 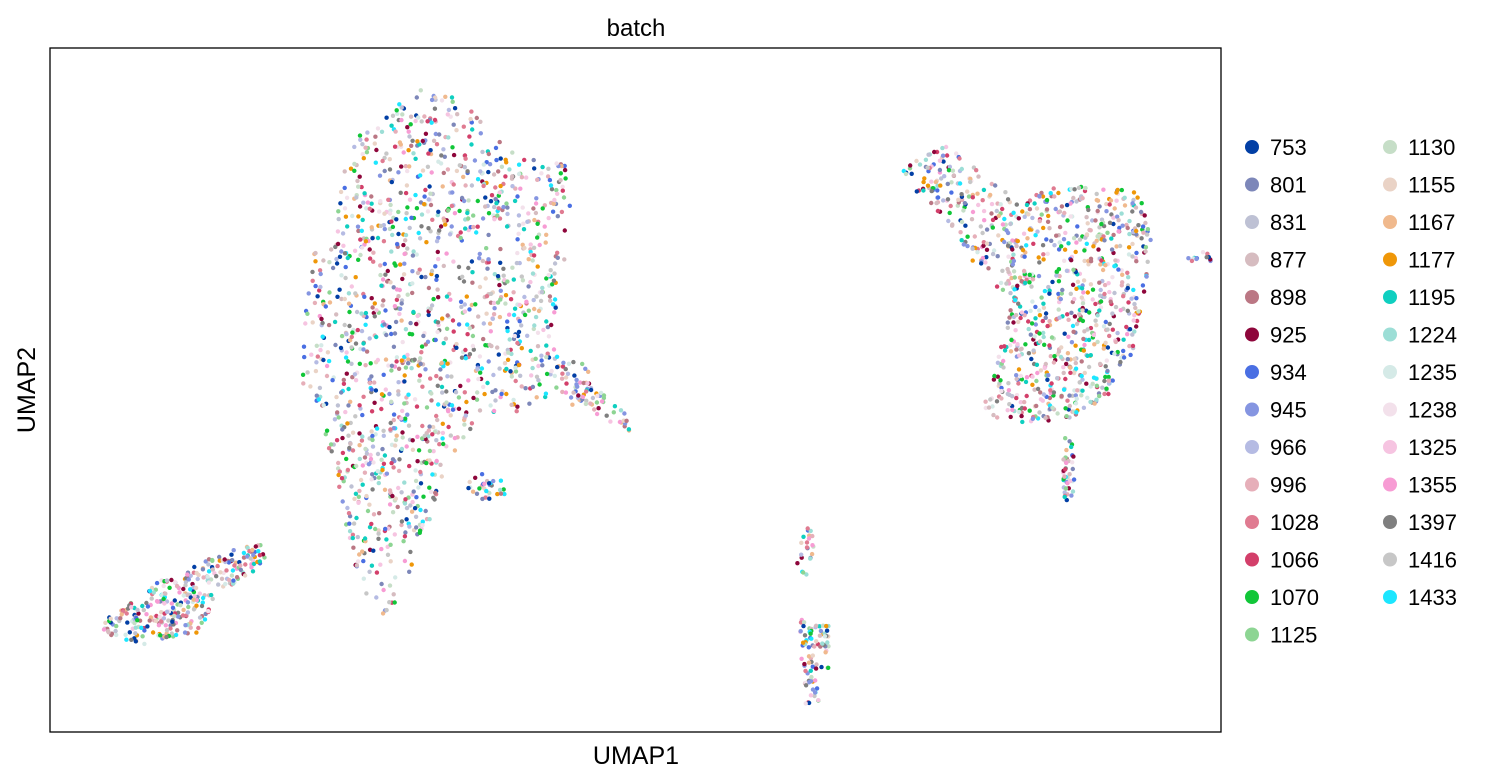 I want to click on legend-item-1028: 1028, so click(x=1282, y=522).